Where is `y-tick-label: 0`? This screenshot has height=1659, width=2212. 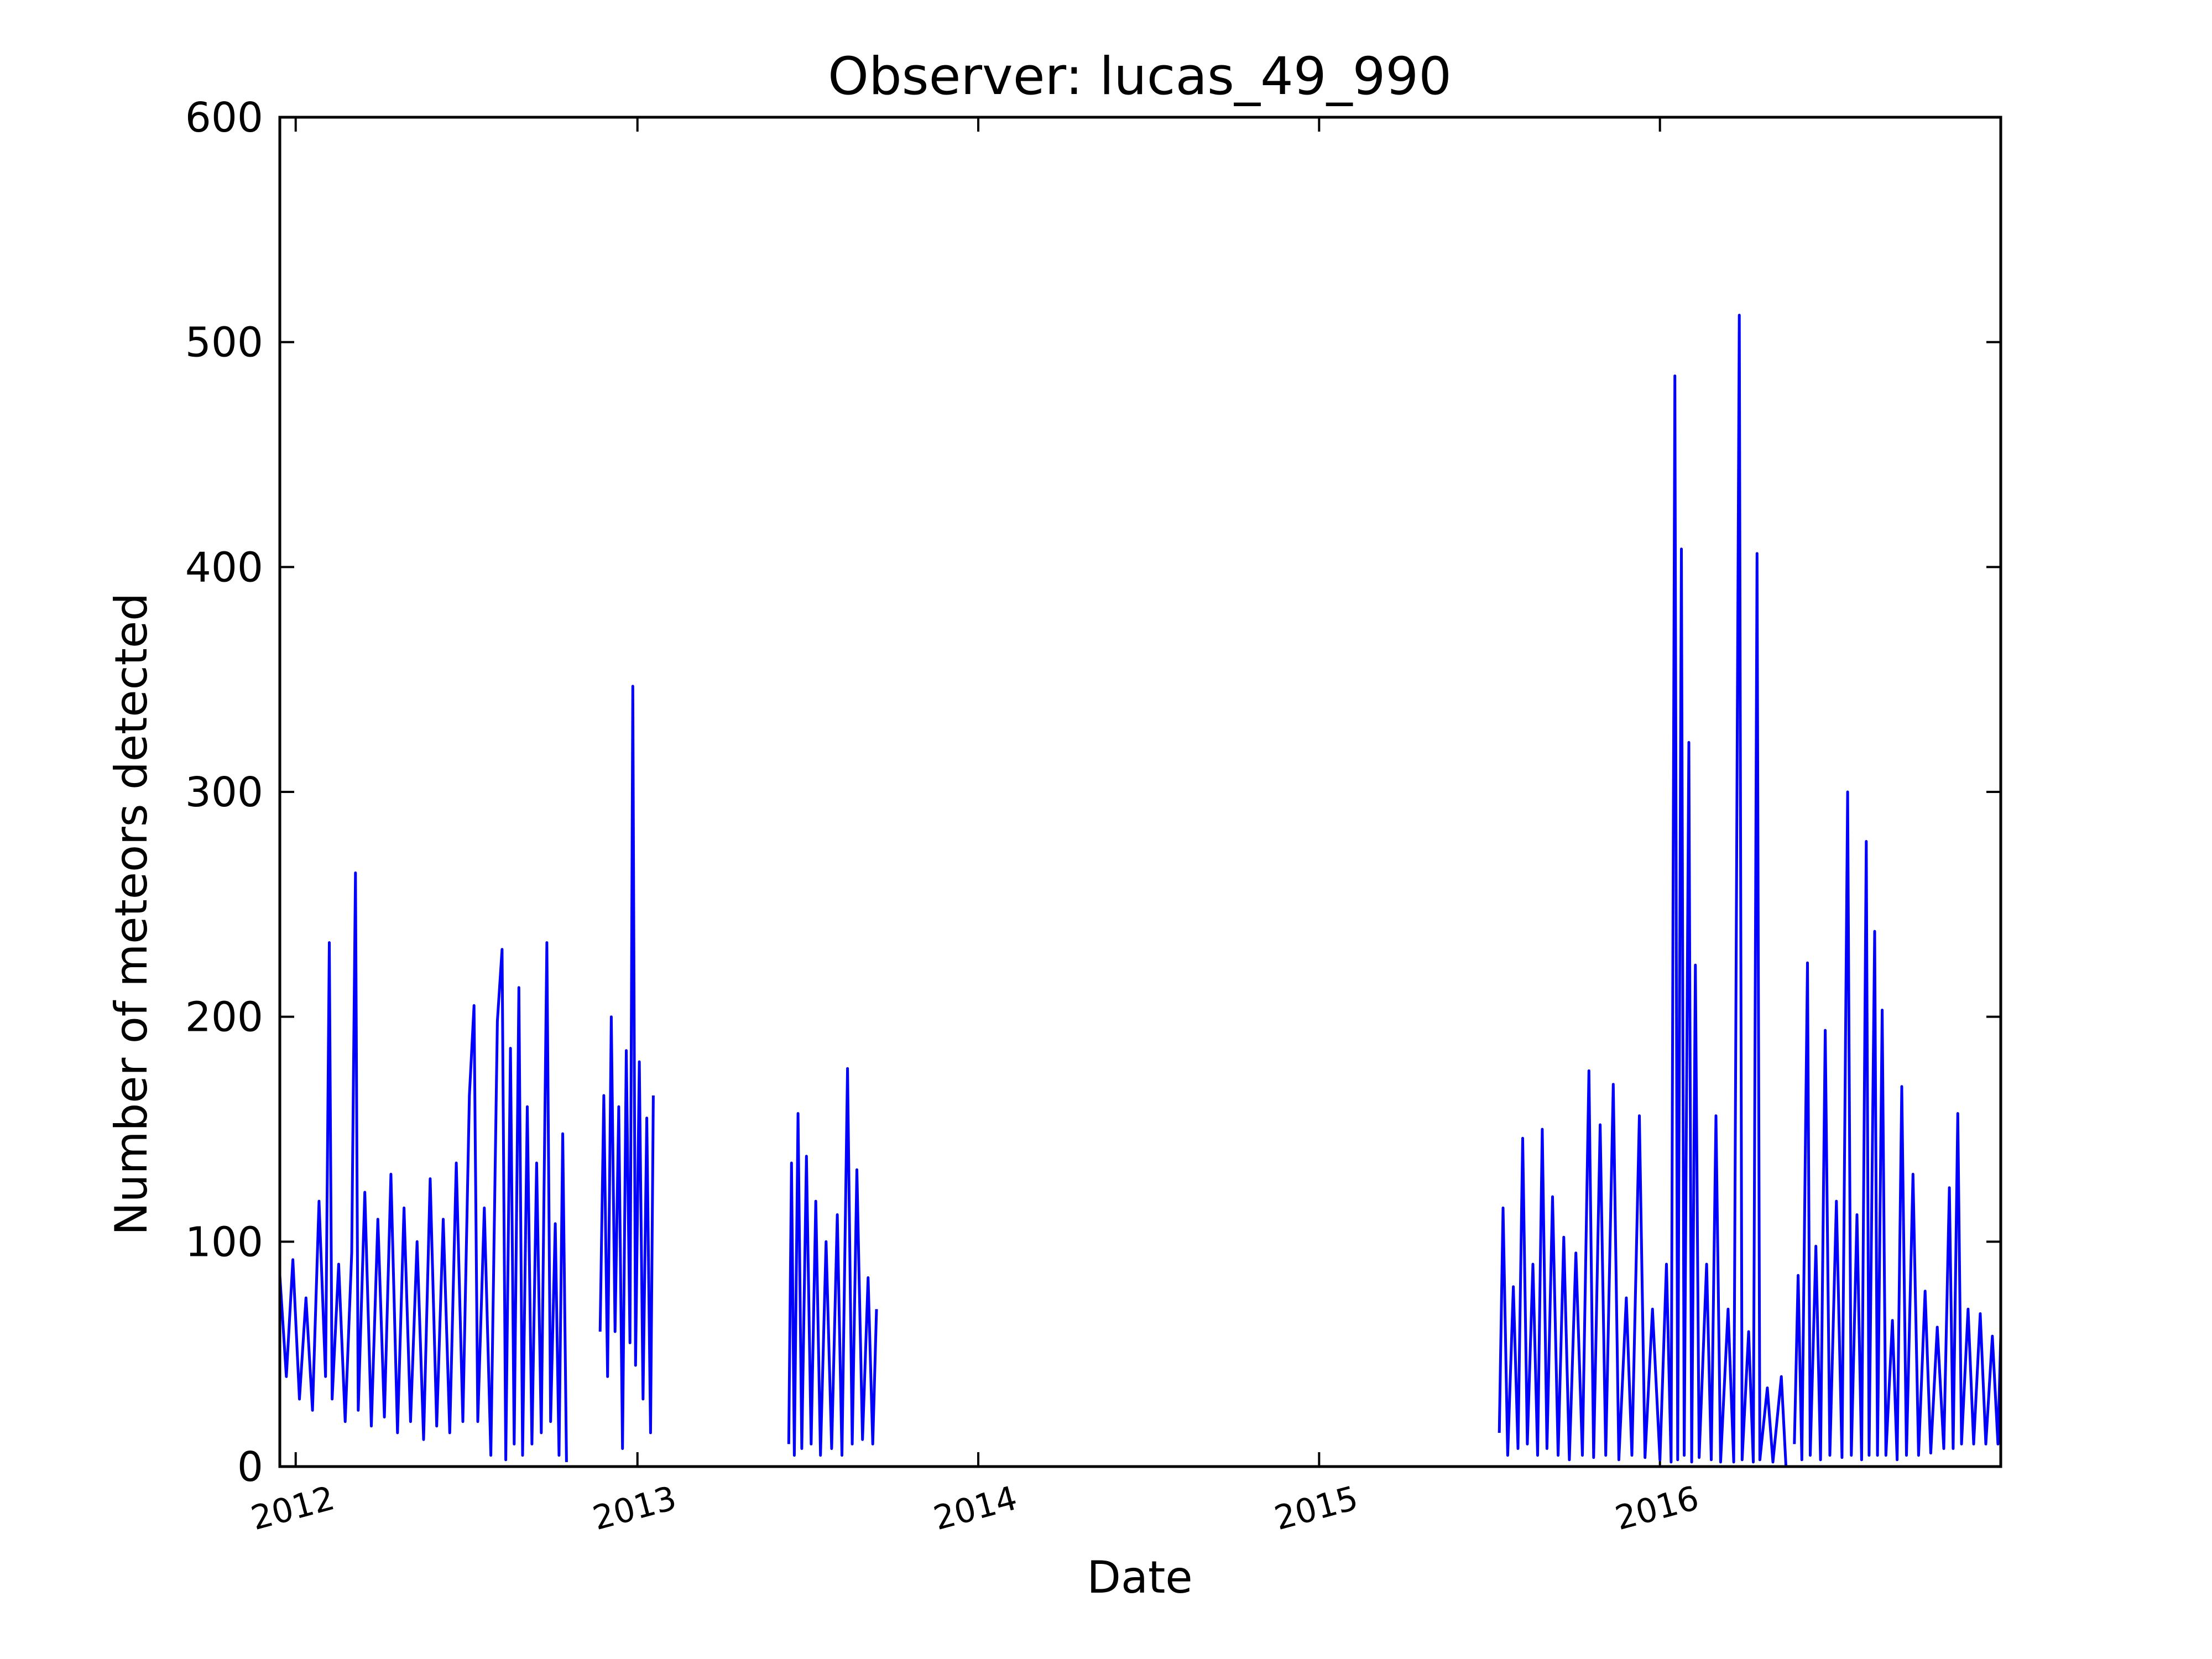 y-tick-label: 0 is located at coordinates (250, 1467).